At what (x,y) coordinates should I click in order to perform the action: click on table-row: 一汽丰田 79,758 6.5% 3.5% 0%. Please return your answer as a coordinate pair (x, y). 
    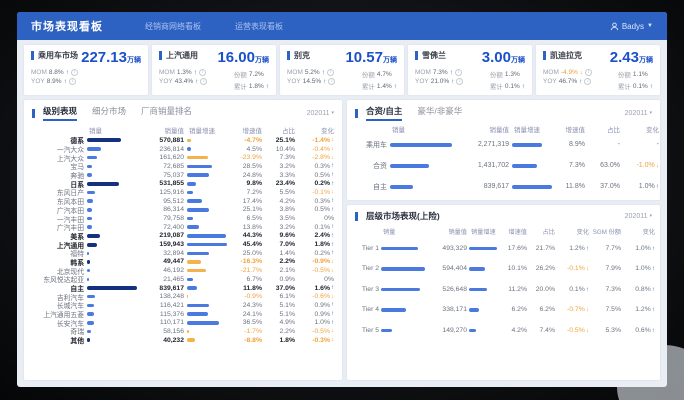
    Looking at the image, I should click on (183, 219).